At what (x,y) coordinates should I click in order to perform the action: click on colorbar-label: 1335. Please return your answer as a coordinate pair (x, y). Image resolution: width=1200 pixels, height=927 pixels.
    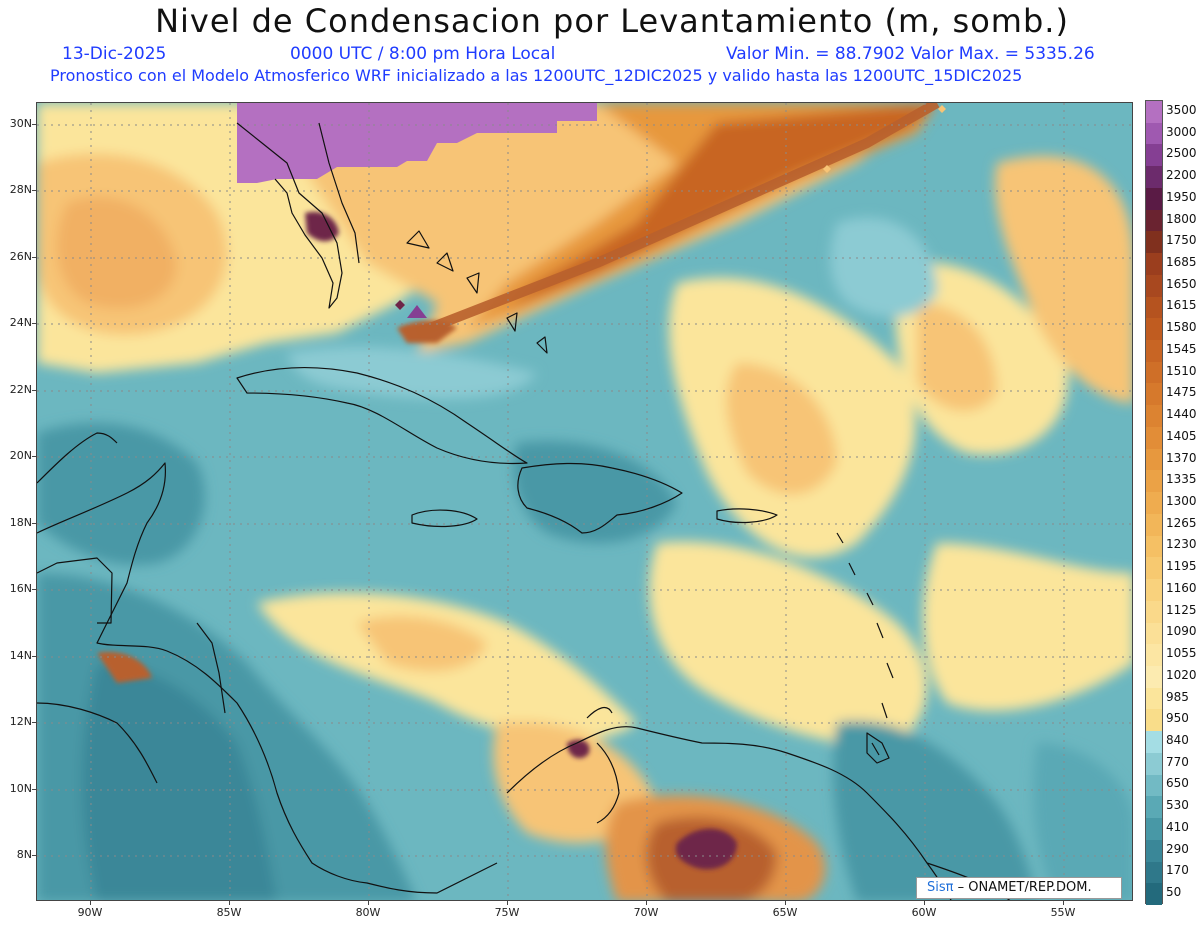
    Looking at the image, I should click on (1181, 479).